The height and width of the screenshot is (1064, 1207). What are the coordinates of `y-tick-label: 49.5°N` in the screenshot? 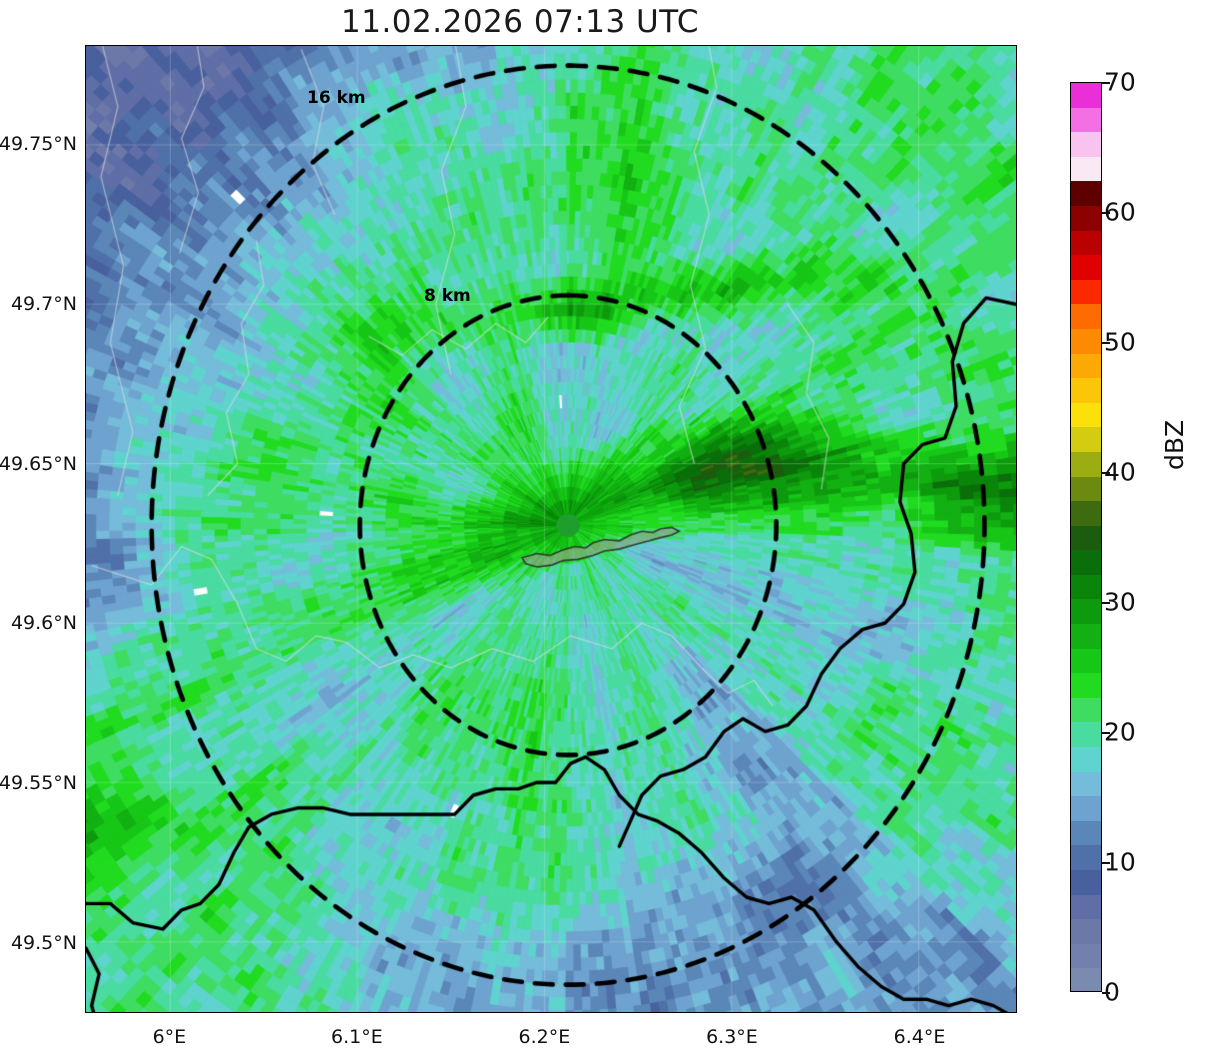 It's located at (43, 942).